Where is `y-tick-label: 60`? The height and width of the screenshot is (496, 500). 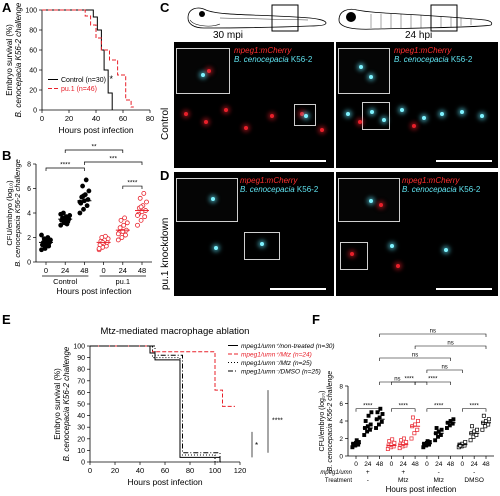
y-tick-label: 60 is located at coordinates (81, 393).